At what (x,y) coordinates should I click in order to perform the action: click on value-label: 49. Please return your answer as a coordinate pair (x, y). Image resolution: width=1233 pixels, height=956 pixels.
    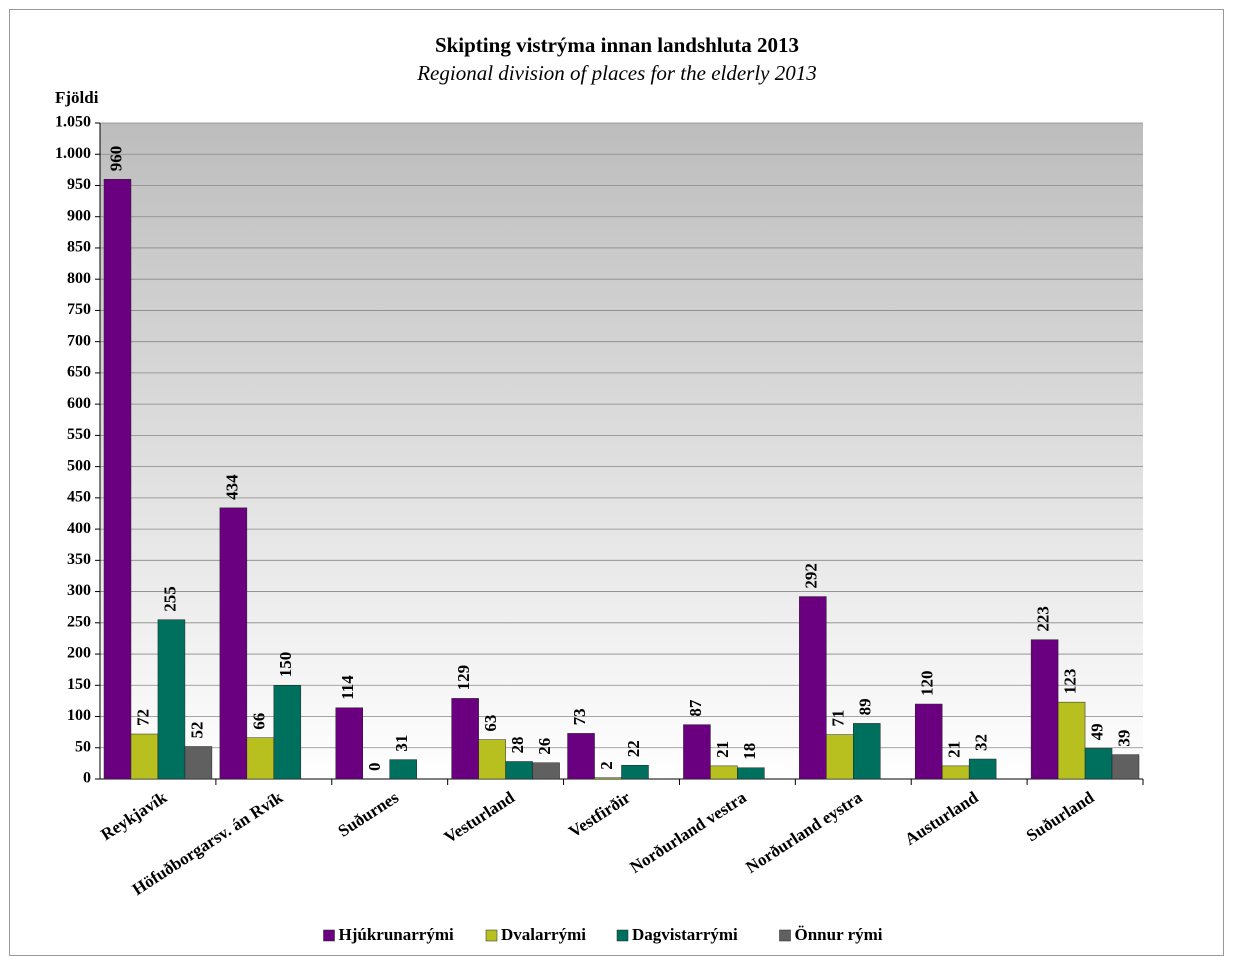
    Looking at the image, I should click on (1096, 731).